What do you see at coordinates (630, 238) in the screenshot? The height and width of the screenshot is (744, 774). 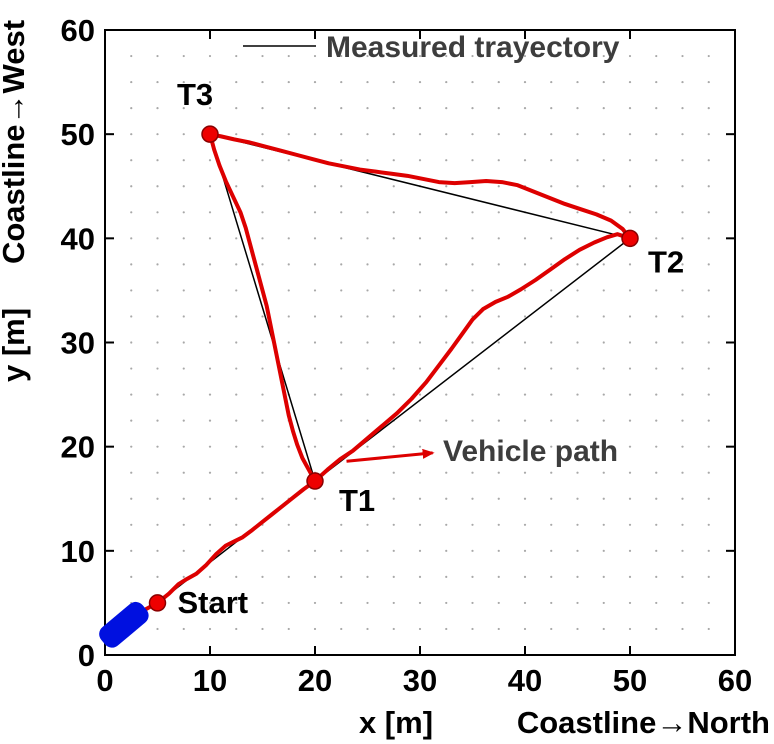 I see `waypoint-marker-t2` at bounding box center [630, 238].